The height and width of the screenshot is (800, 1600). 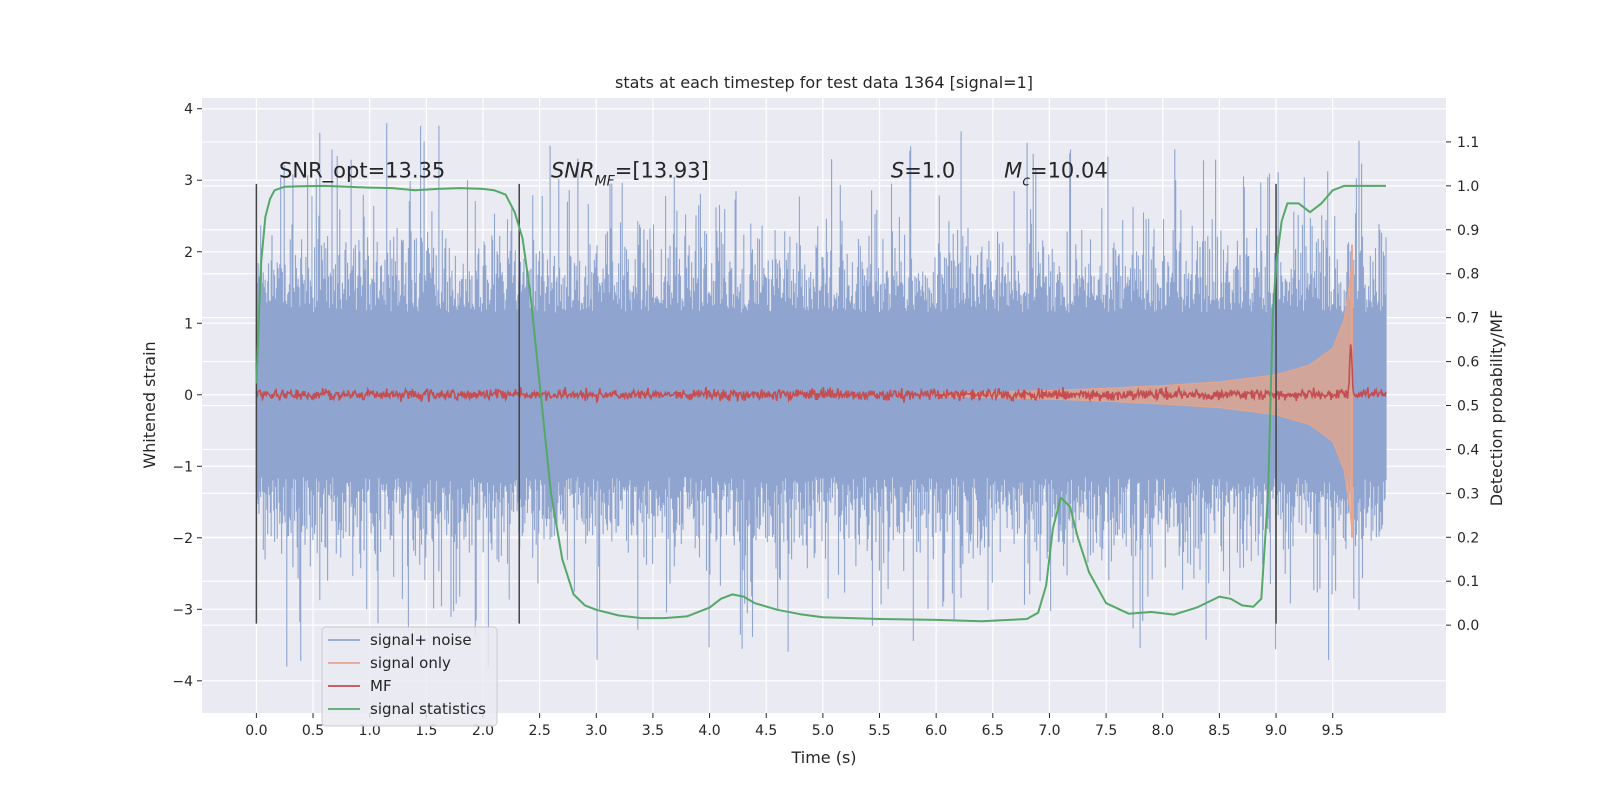 What do you see at coordinates (993, 731) in the screenshot?
I see `x-tick-label: 6.5` at bounding box center [993, 731].